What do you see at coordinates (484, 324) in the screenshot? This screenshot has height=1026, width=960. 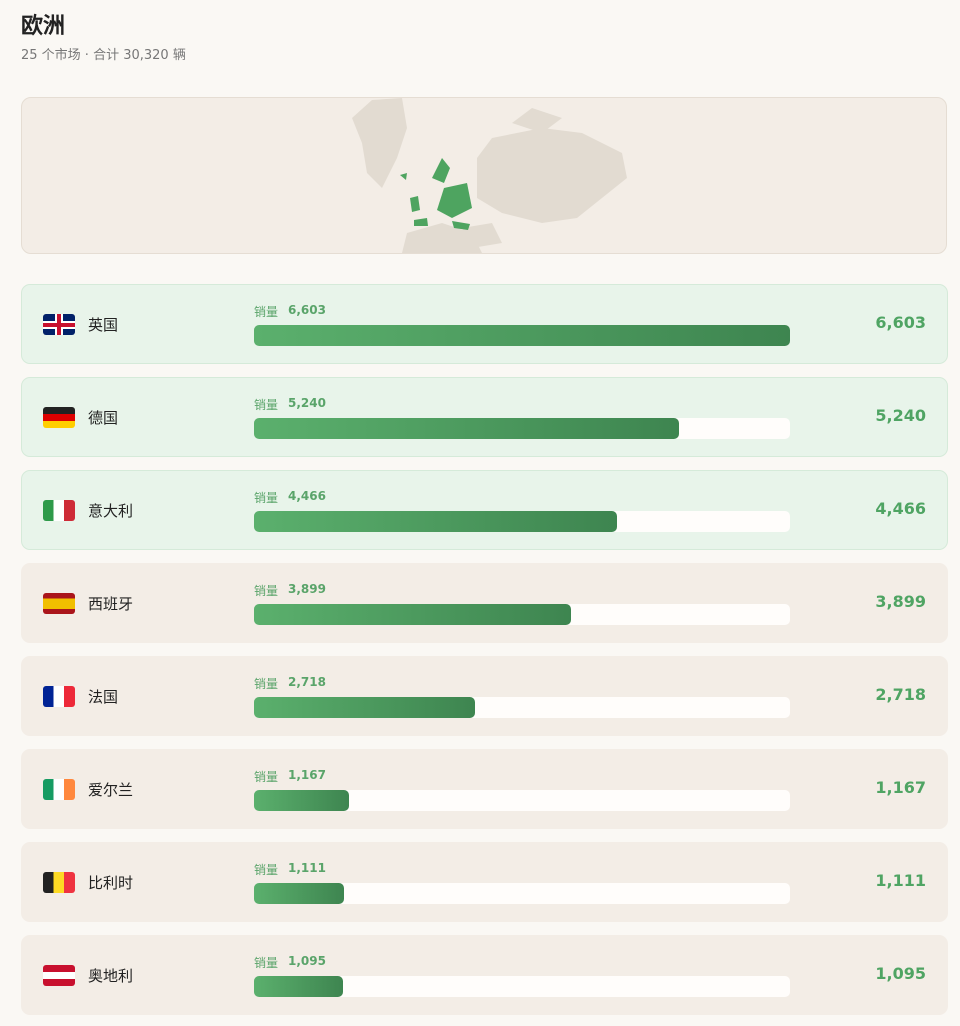 I see `country-row: 英国 销量 6,603 6,603` at bounding box center [484, 324].